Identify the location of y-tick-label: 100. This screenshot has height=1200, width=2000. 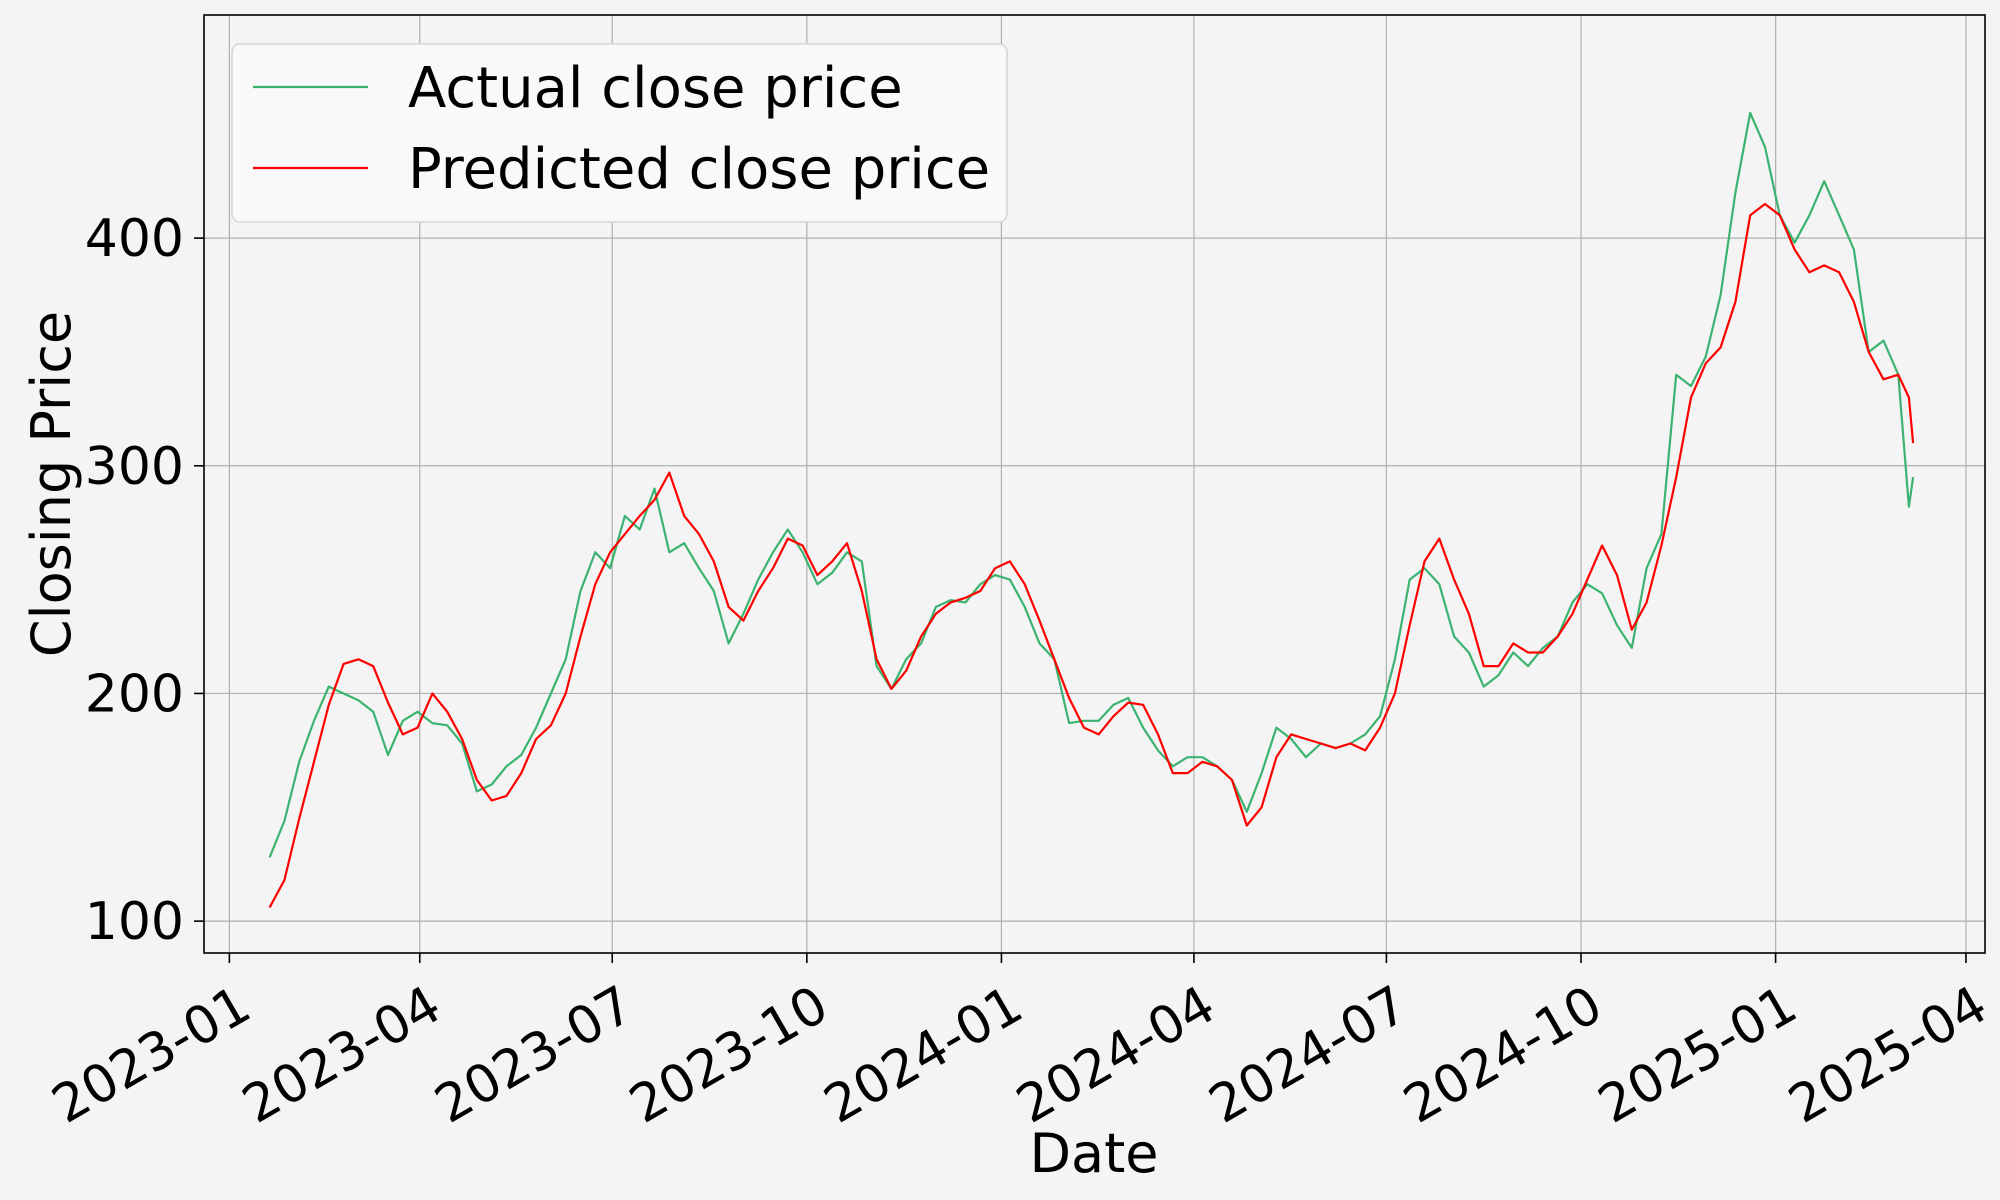
(134, 922).